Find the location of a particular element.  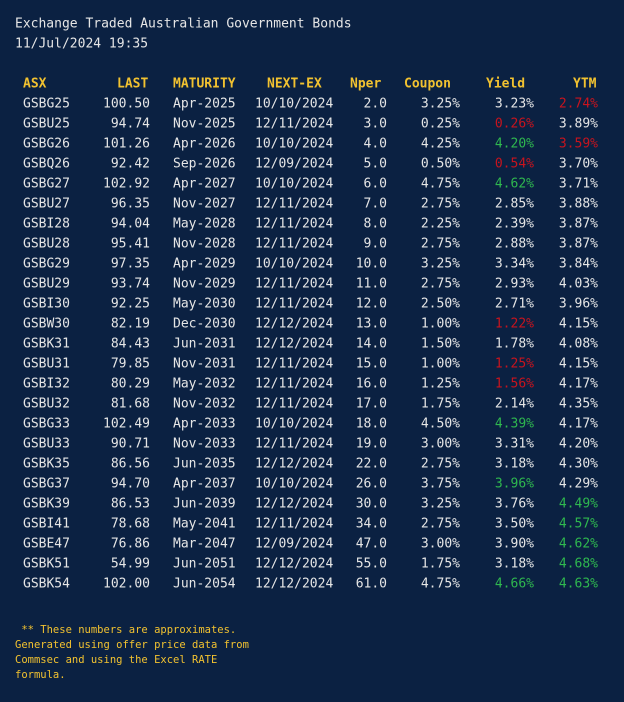

cell: GSBK39 is located at coordinates (46, 504).